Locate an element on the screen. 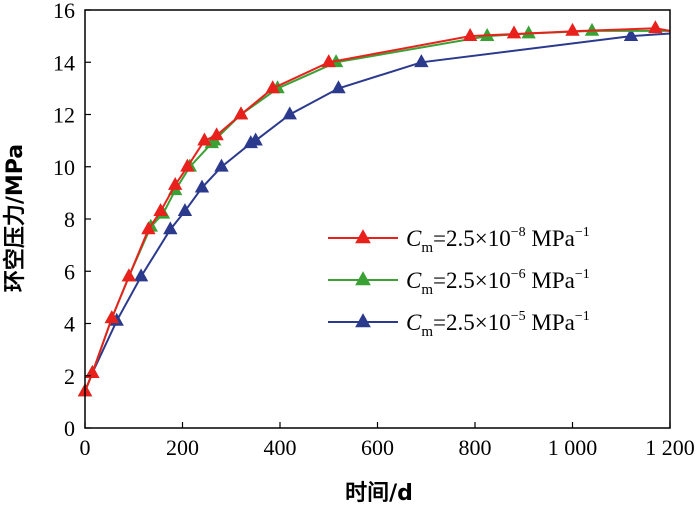  y-tick-label: 10 is located at coordinates (64, 167).